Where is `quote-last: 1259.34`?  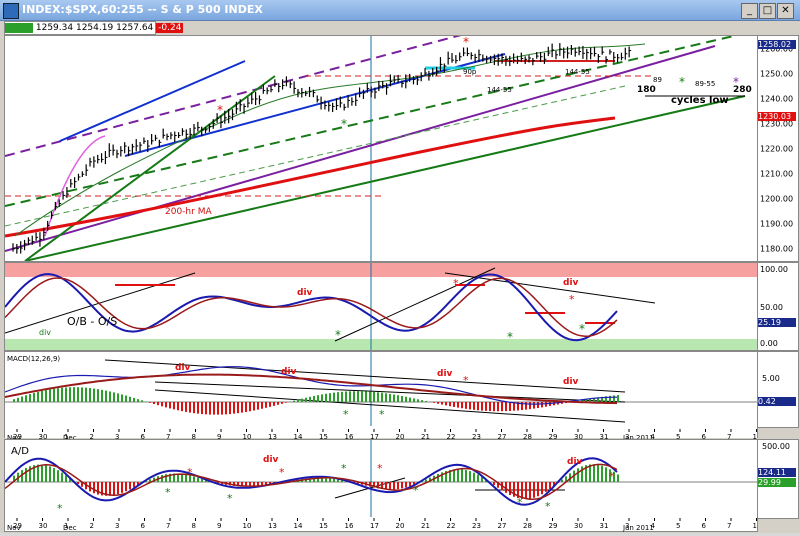 quote-last: 1259.34 is located at coordinates (54, 28).